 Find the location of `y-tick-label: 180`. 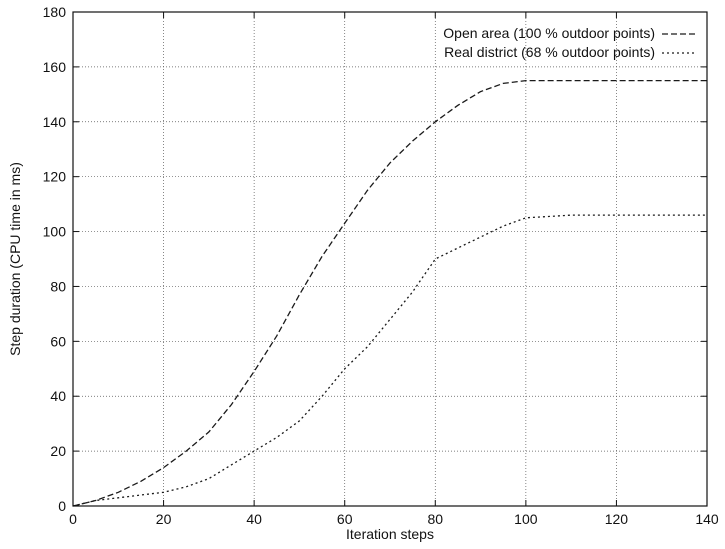

y-tick-label: 180 is located at coordinates (55, 12).